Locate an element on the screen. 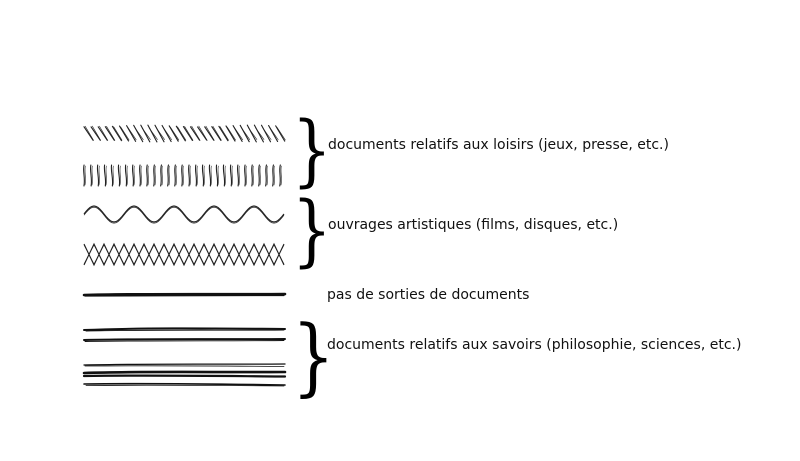 This screenshot has width=800, height=461. brace-artistiques: } is located at coordinates (312, 231).